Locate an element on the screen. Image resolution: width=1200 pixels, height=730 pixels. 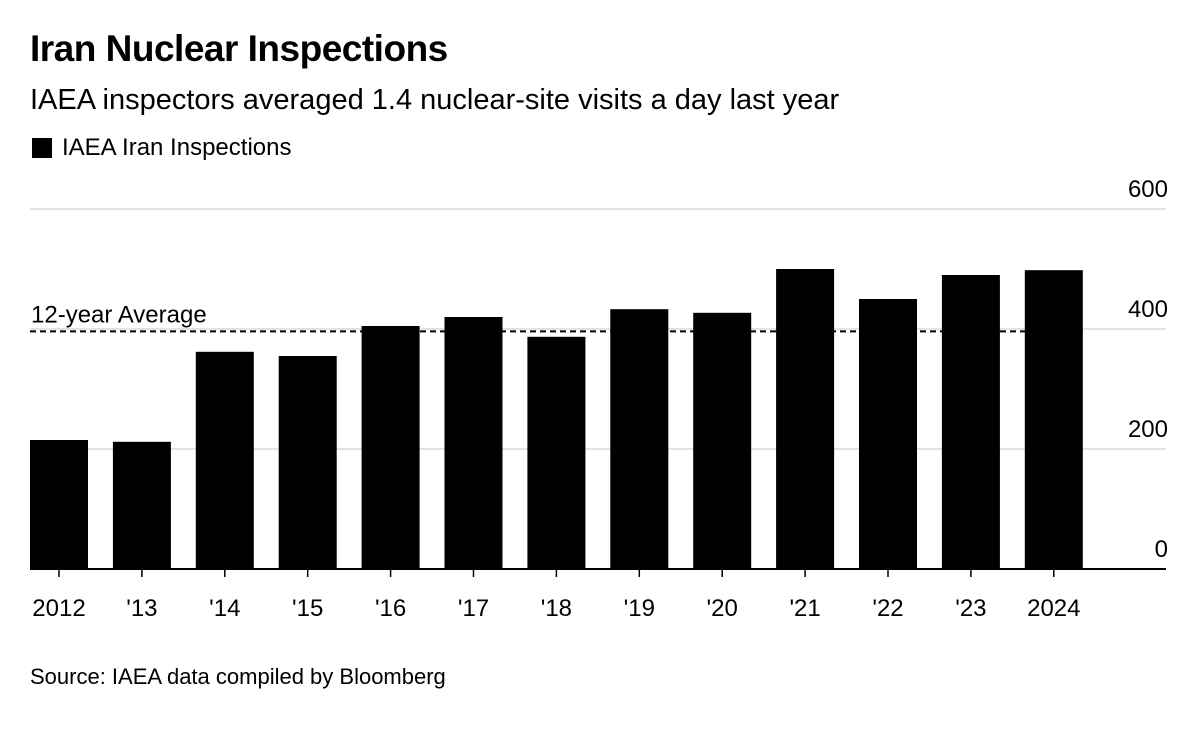
x-tick-label-12: 2024 is located at coordinates (1053, 608).